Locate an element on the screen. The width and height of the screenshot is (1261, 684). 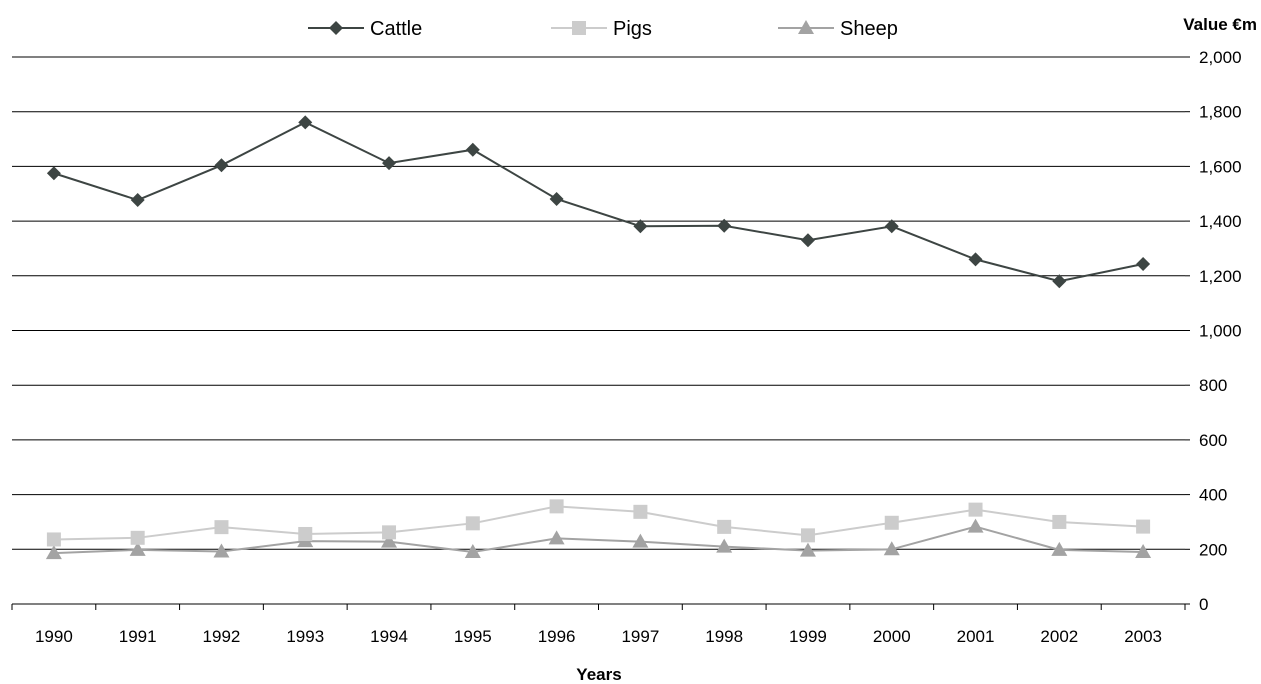
y-tick-label: 1,000 is located at coordinates (1220, 331).